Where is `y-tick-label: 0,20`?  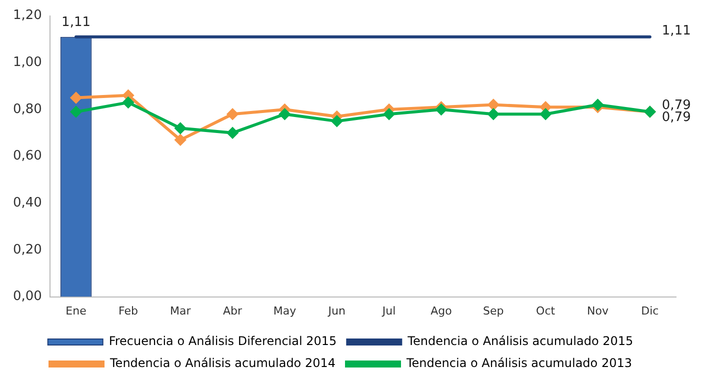
y-tick-label: 0,20 is located at coordinates (27, 250).